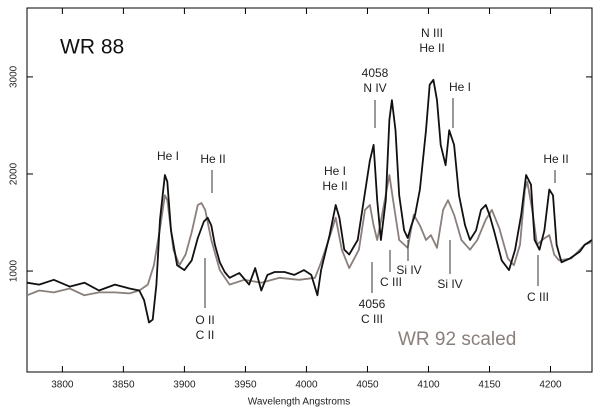 The height and width of the screenshot is (417, 599). I want to click on x-tick-label: 3900, so click(184, 385).